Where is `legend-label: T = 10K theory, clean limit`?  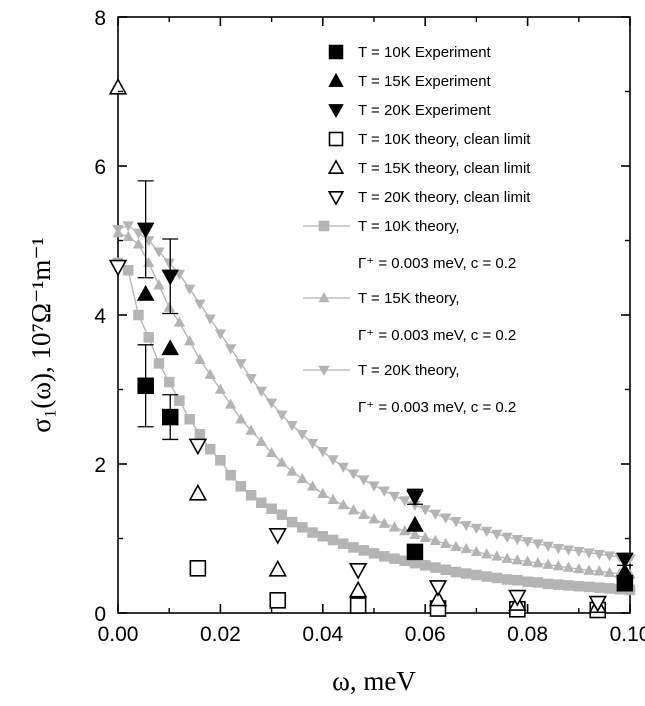 legend-label: T = 10K theory, clean limit is located at coordinates (444, 139).